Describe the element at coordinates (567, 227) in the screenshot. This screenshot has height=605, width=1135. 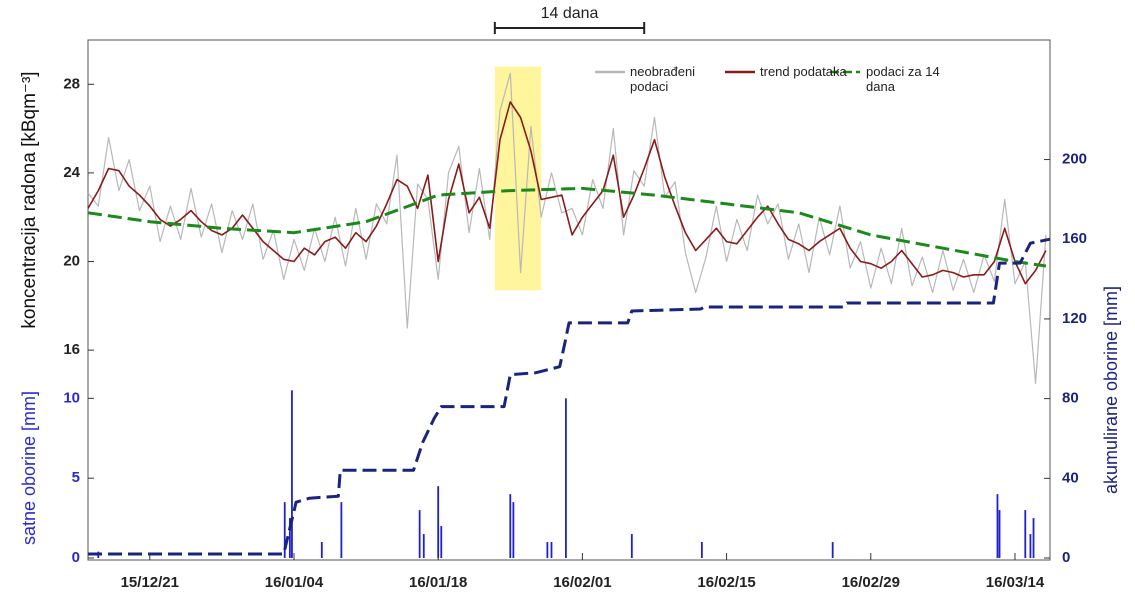
I see `line-series` at that location.